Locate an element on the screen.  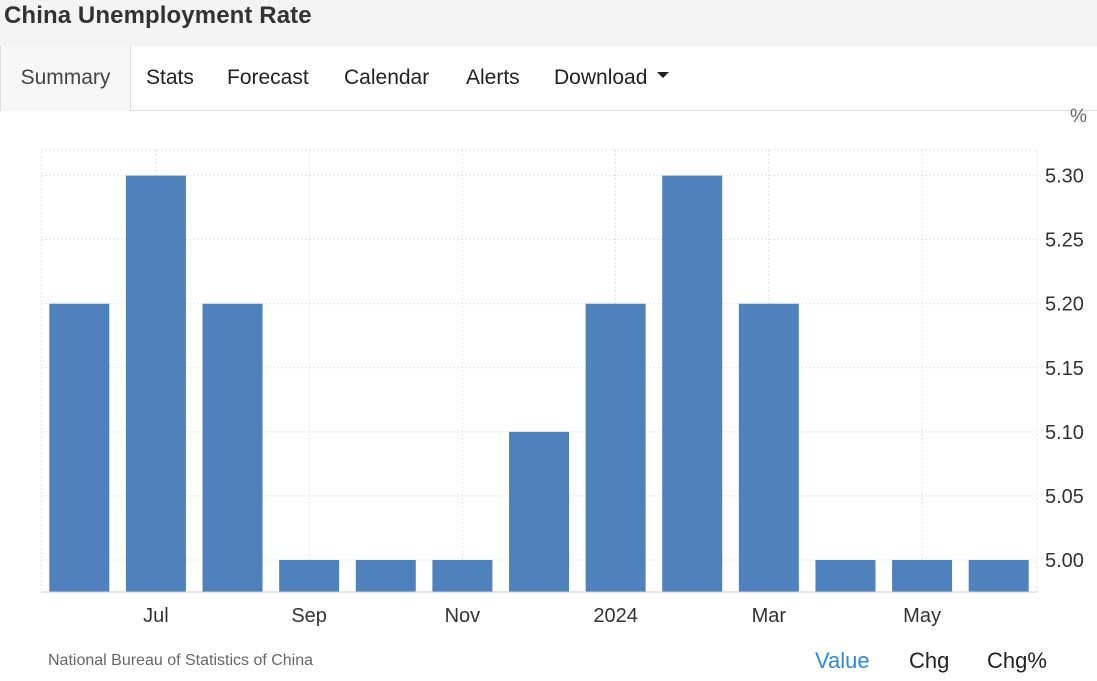
x-tick-label: Nov is located at coordinates (463, 616).